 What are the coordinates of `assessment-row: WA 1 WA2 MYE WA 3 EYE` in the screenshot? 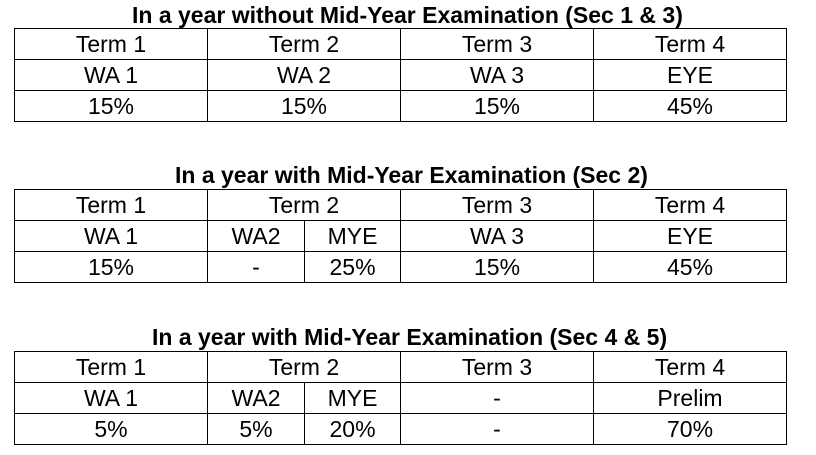 It's located at (401, 236).